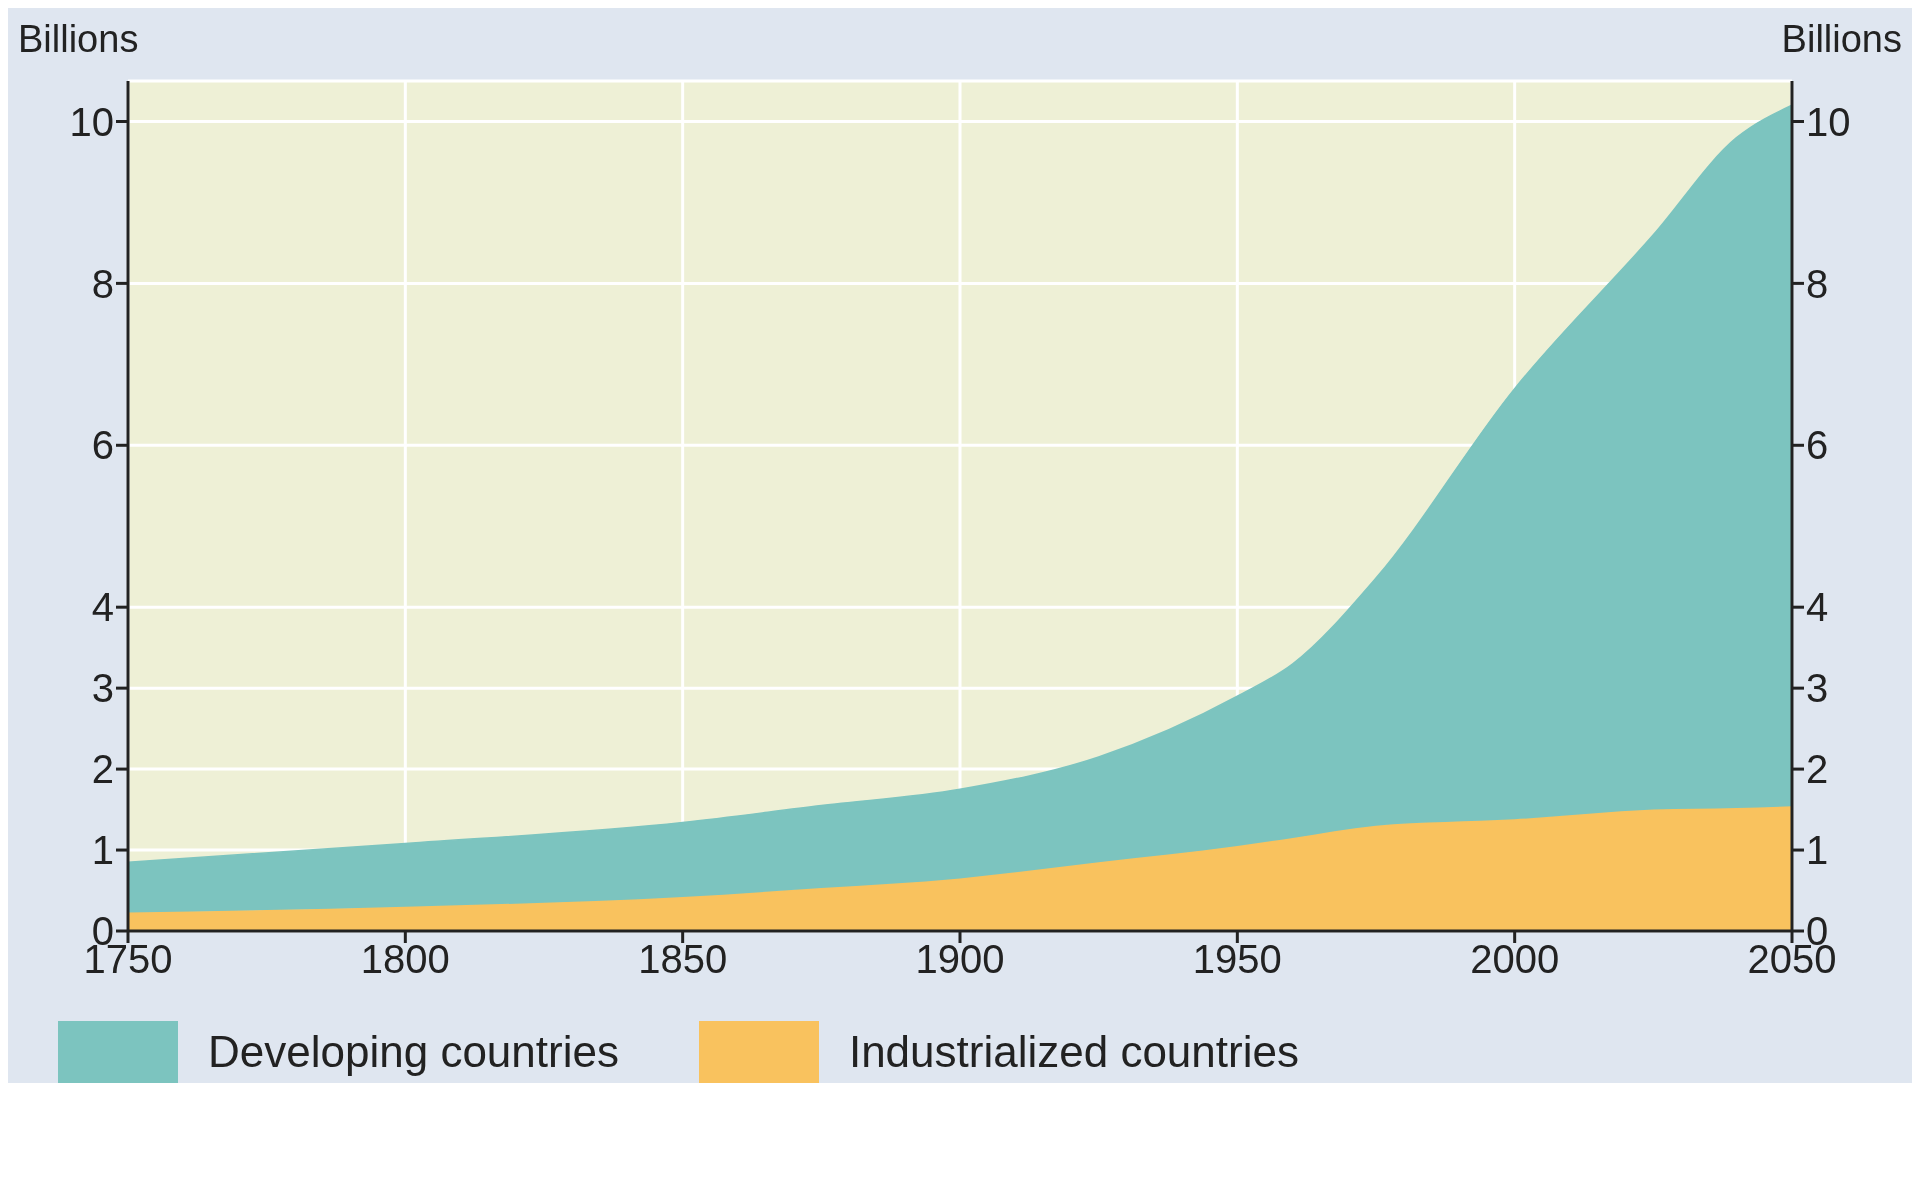  Describe the element at coordinates (78, 39) in the screenshot. I see `y-axis-title: Billions` at that location.